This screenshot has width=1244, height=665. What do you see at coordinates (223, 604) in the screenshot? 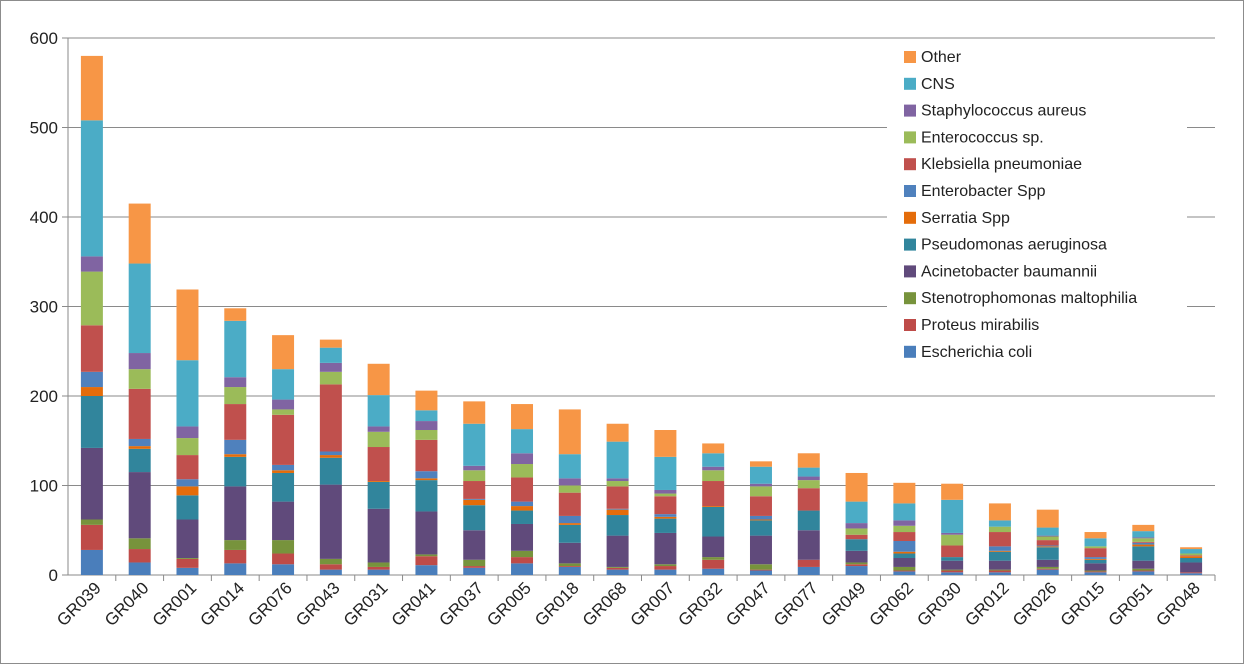
I see `x-category-label: GR014` at bounding box center [223, 604].